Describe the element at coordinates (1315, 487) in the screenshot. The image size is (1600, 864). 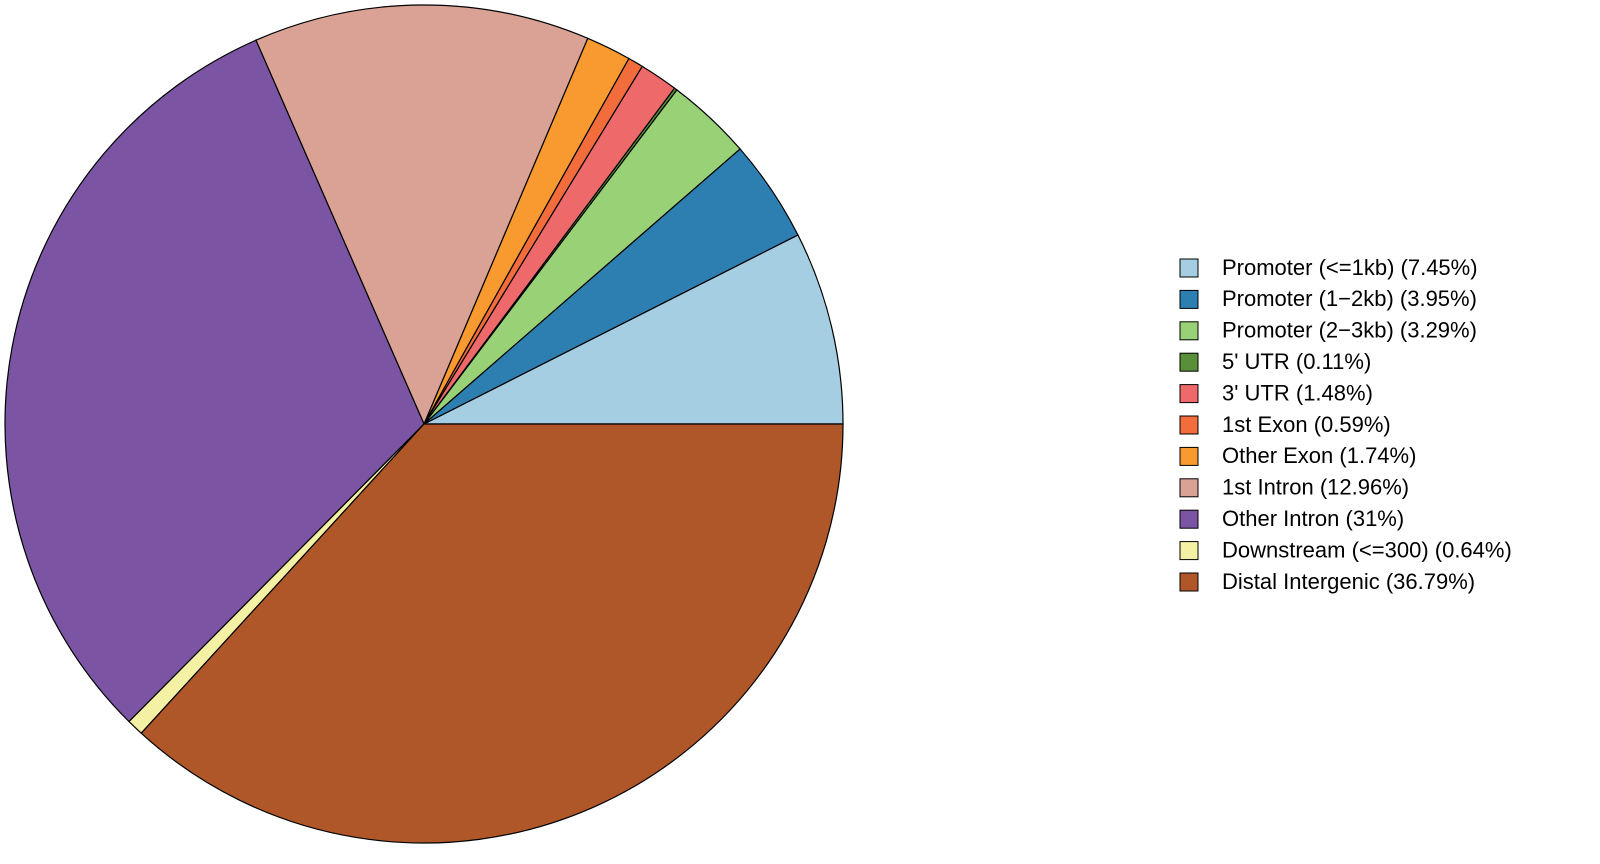
I see `legend-label: 1st Intron (12.96%)` at that location.